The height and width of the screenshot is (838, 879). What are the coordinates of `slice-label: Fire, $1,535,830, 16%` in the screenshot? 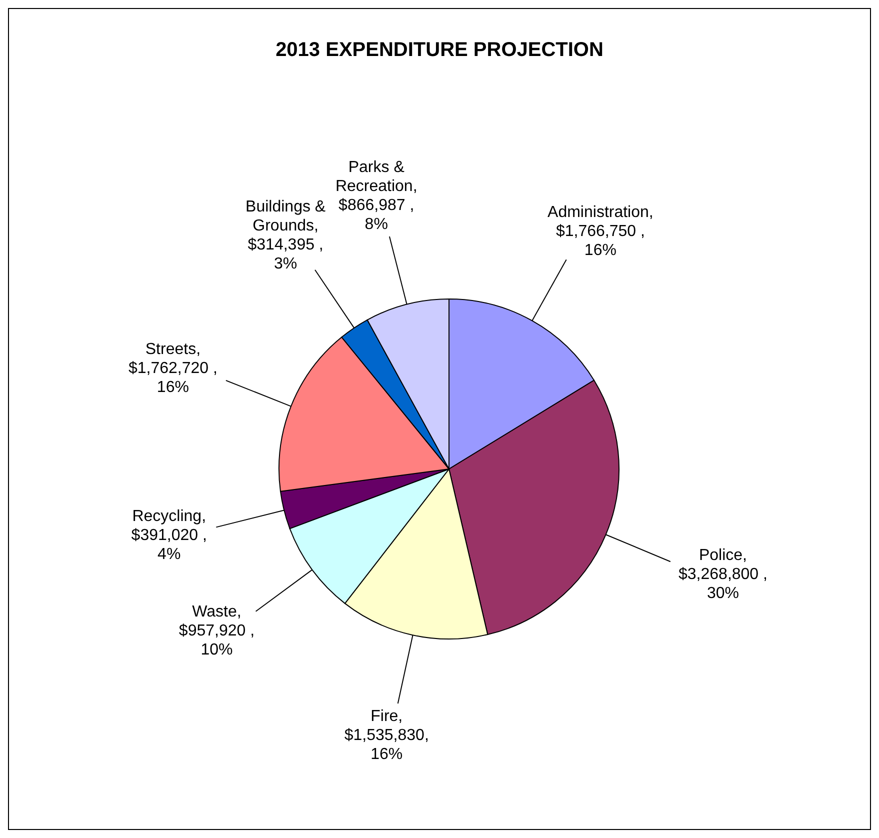 It's located at (386, 735).